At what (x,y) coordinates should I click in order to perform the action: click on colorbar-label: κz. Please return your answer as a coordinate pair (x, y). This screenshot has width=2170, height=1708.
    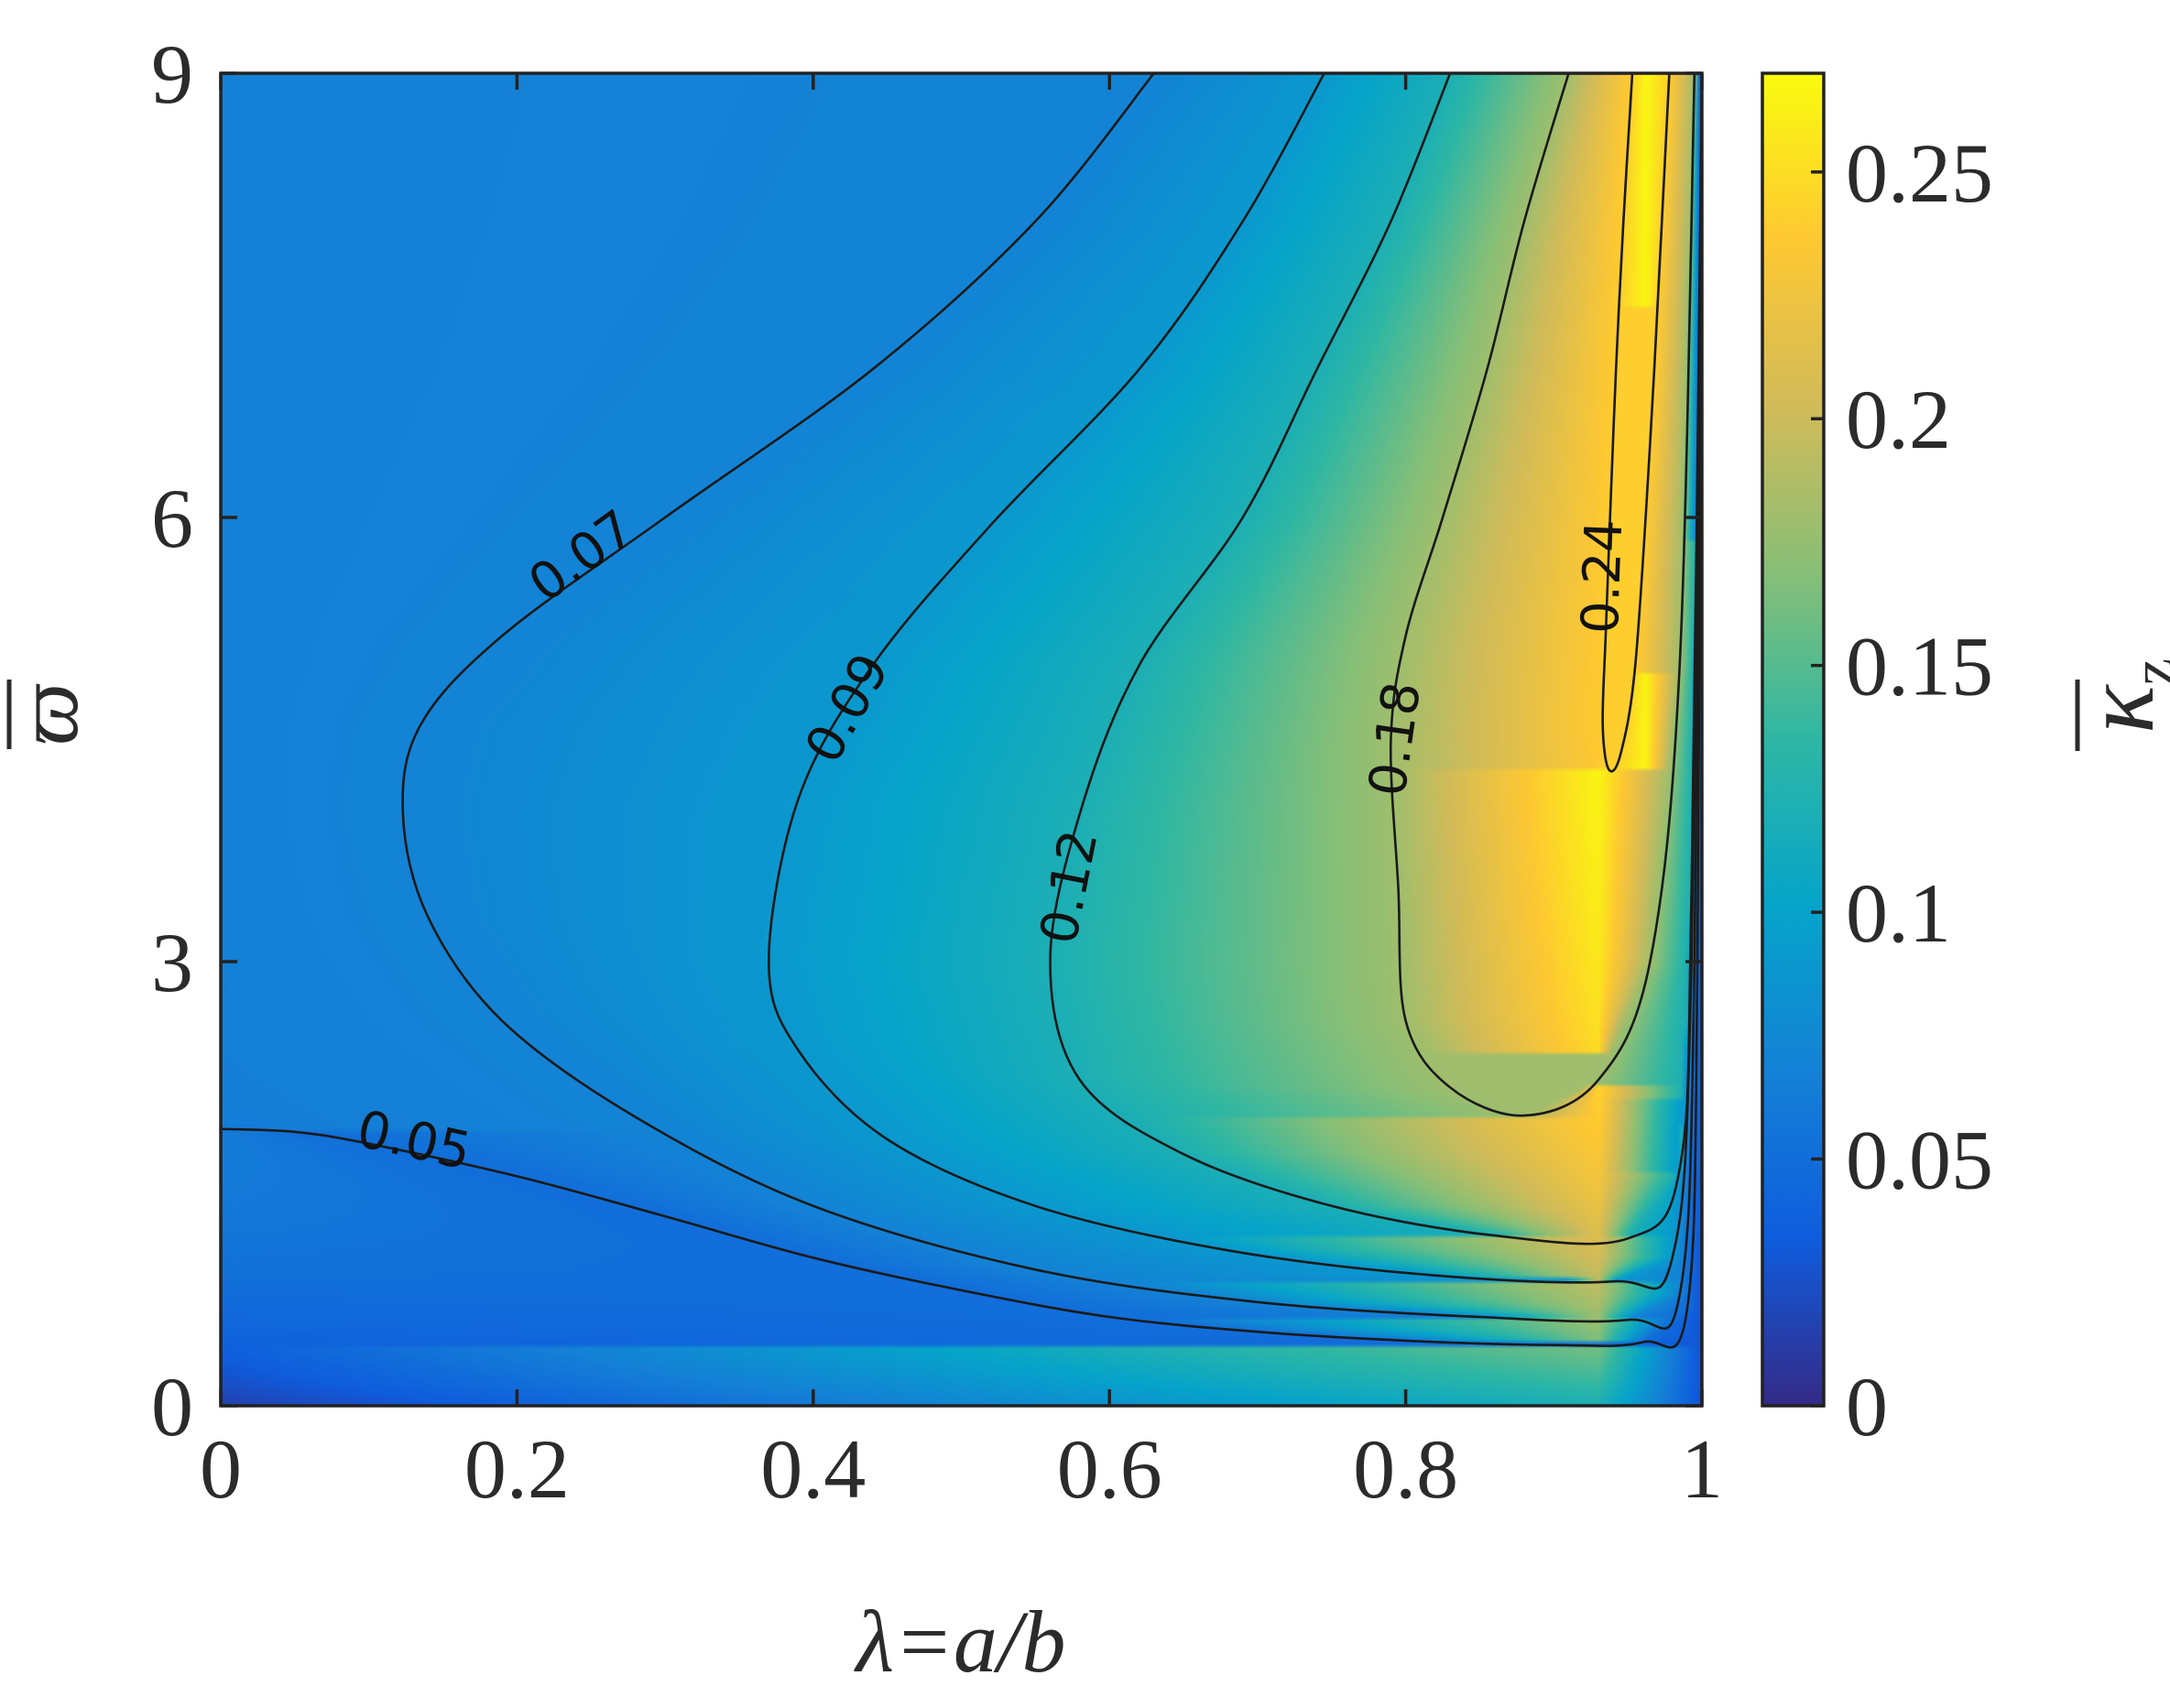
    Looking at the image, I should click on (2116, 704).